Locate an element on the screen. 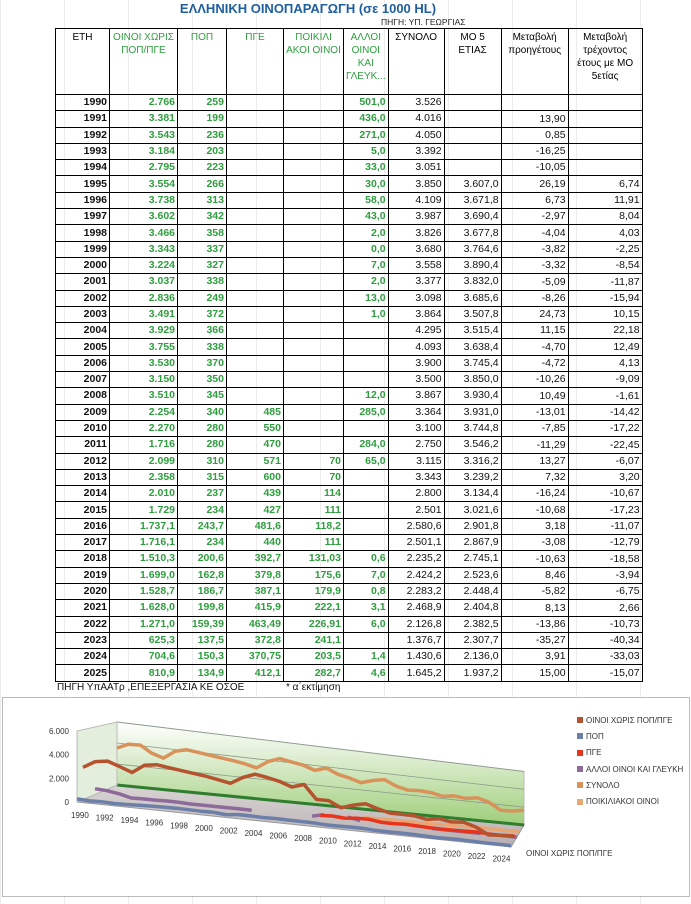 The image size is (691, 904). cell-other-wines: 436,0 is located at coordinates (366, 119).